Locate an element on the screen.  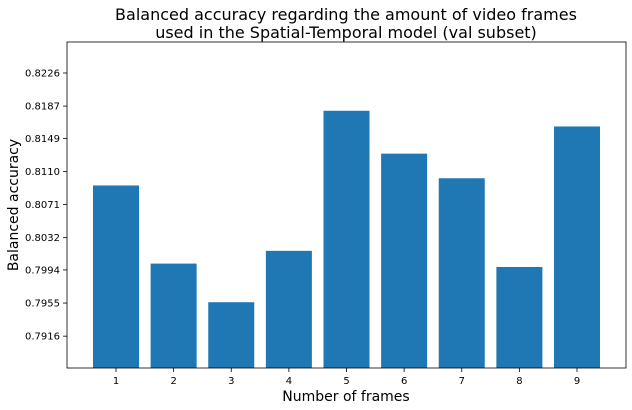
x-tick-label-1: 1 is located at coordinates (116, 381).